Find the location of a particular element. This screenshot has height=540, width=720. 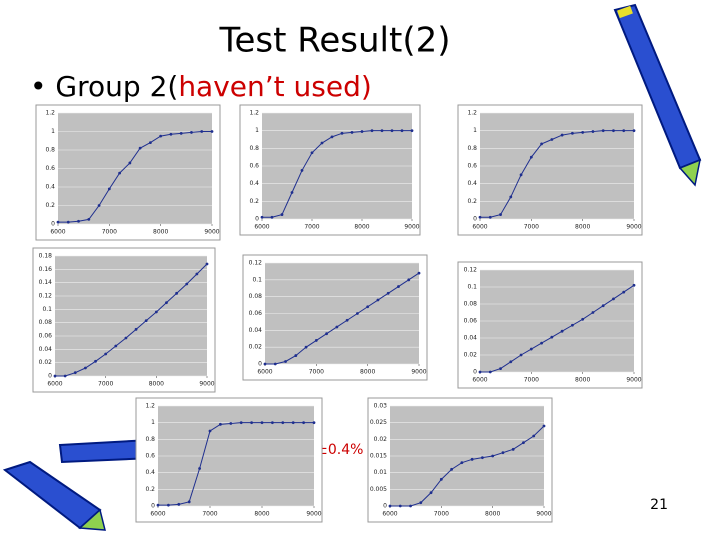

y-tick-label: 0.08 is located at coordinates (471, 304).